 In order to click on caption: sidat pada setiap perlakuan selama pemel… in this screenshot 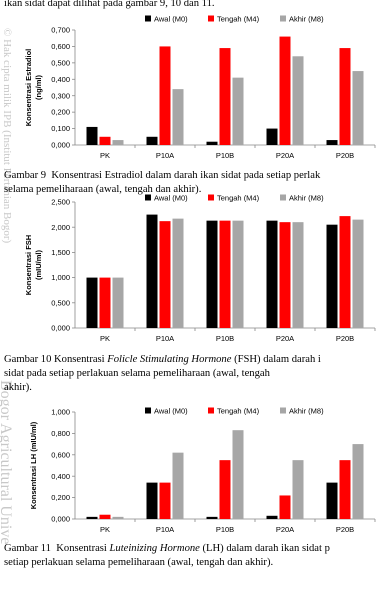, I will do `click(137, 373)`.